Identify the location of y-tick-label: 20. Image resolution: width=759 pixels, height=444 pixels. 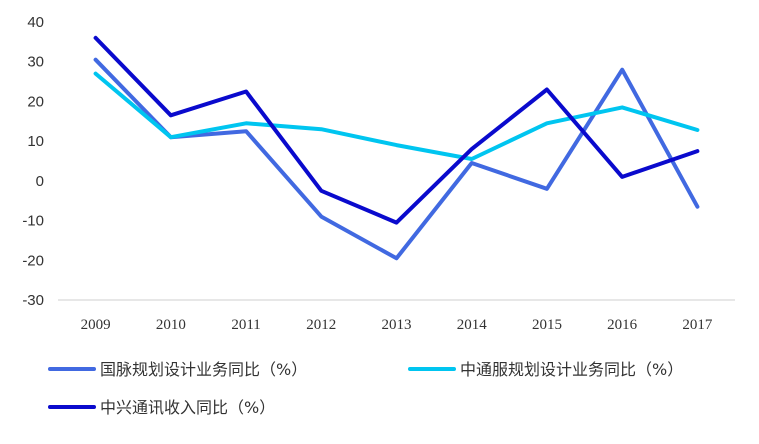
(35, 101).